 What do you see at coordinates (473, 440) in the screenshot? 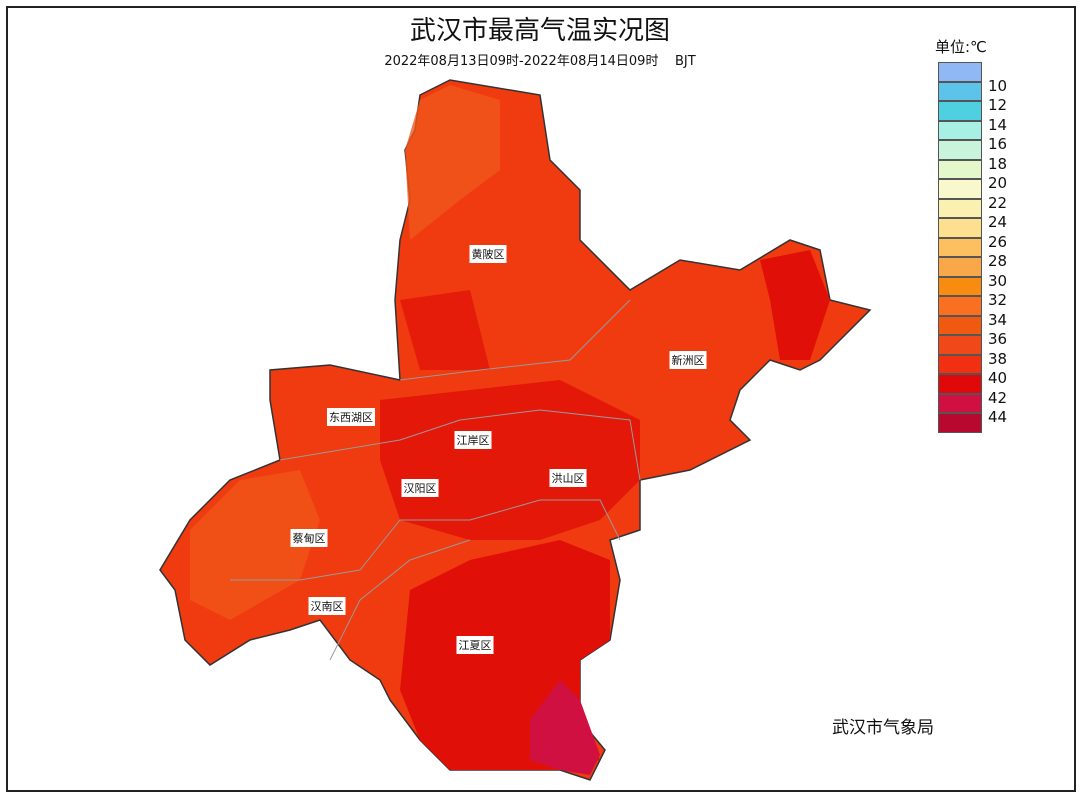
I see `district-label: 江岸区` at bounding box center [473, 440].